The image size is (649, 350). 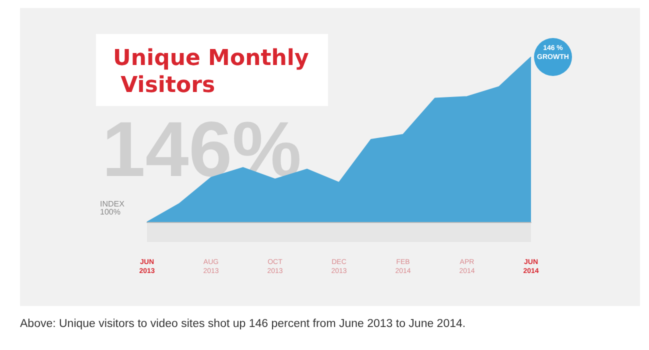 I want to click on text: INDEX 100%, so click(x=113, y=208).